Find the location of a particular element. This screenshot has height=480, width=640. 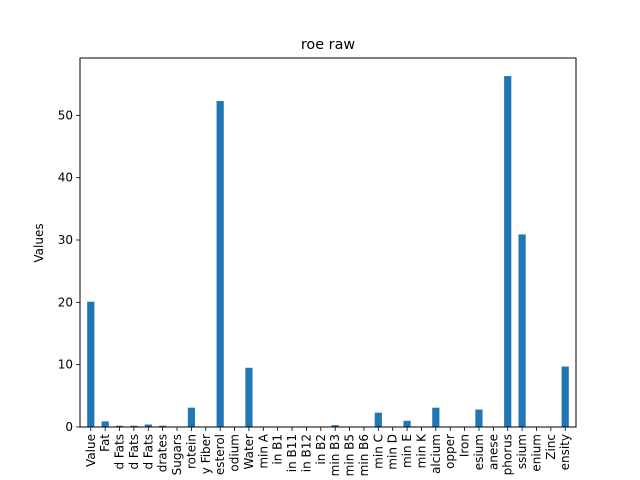

x-tick-label-1: Fat is located at coordinates (105, 443).